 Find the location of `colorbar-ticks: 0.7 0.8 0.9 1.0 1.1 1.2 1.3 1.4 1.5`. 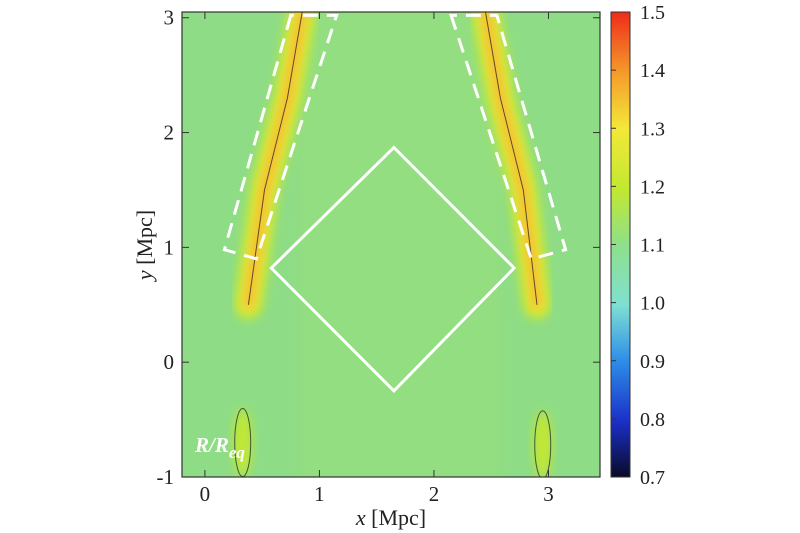

colorbar-ticks: 0.7 0.8 0.9 1.0 1.1 1.2 1.3 1.4 1.5 is located at coordinates (638, 245).